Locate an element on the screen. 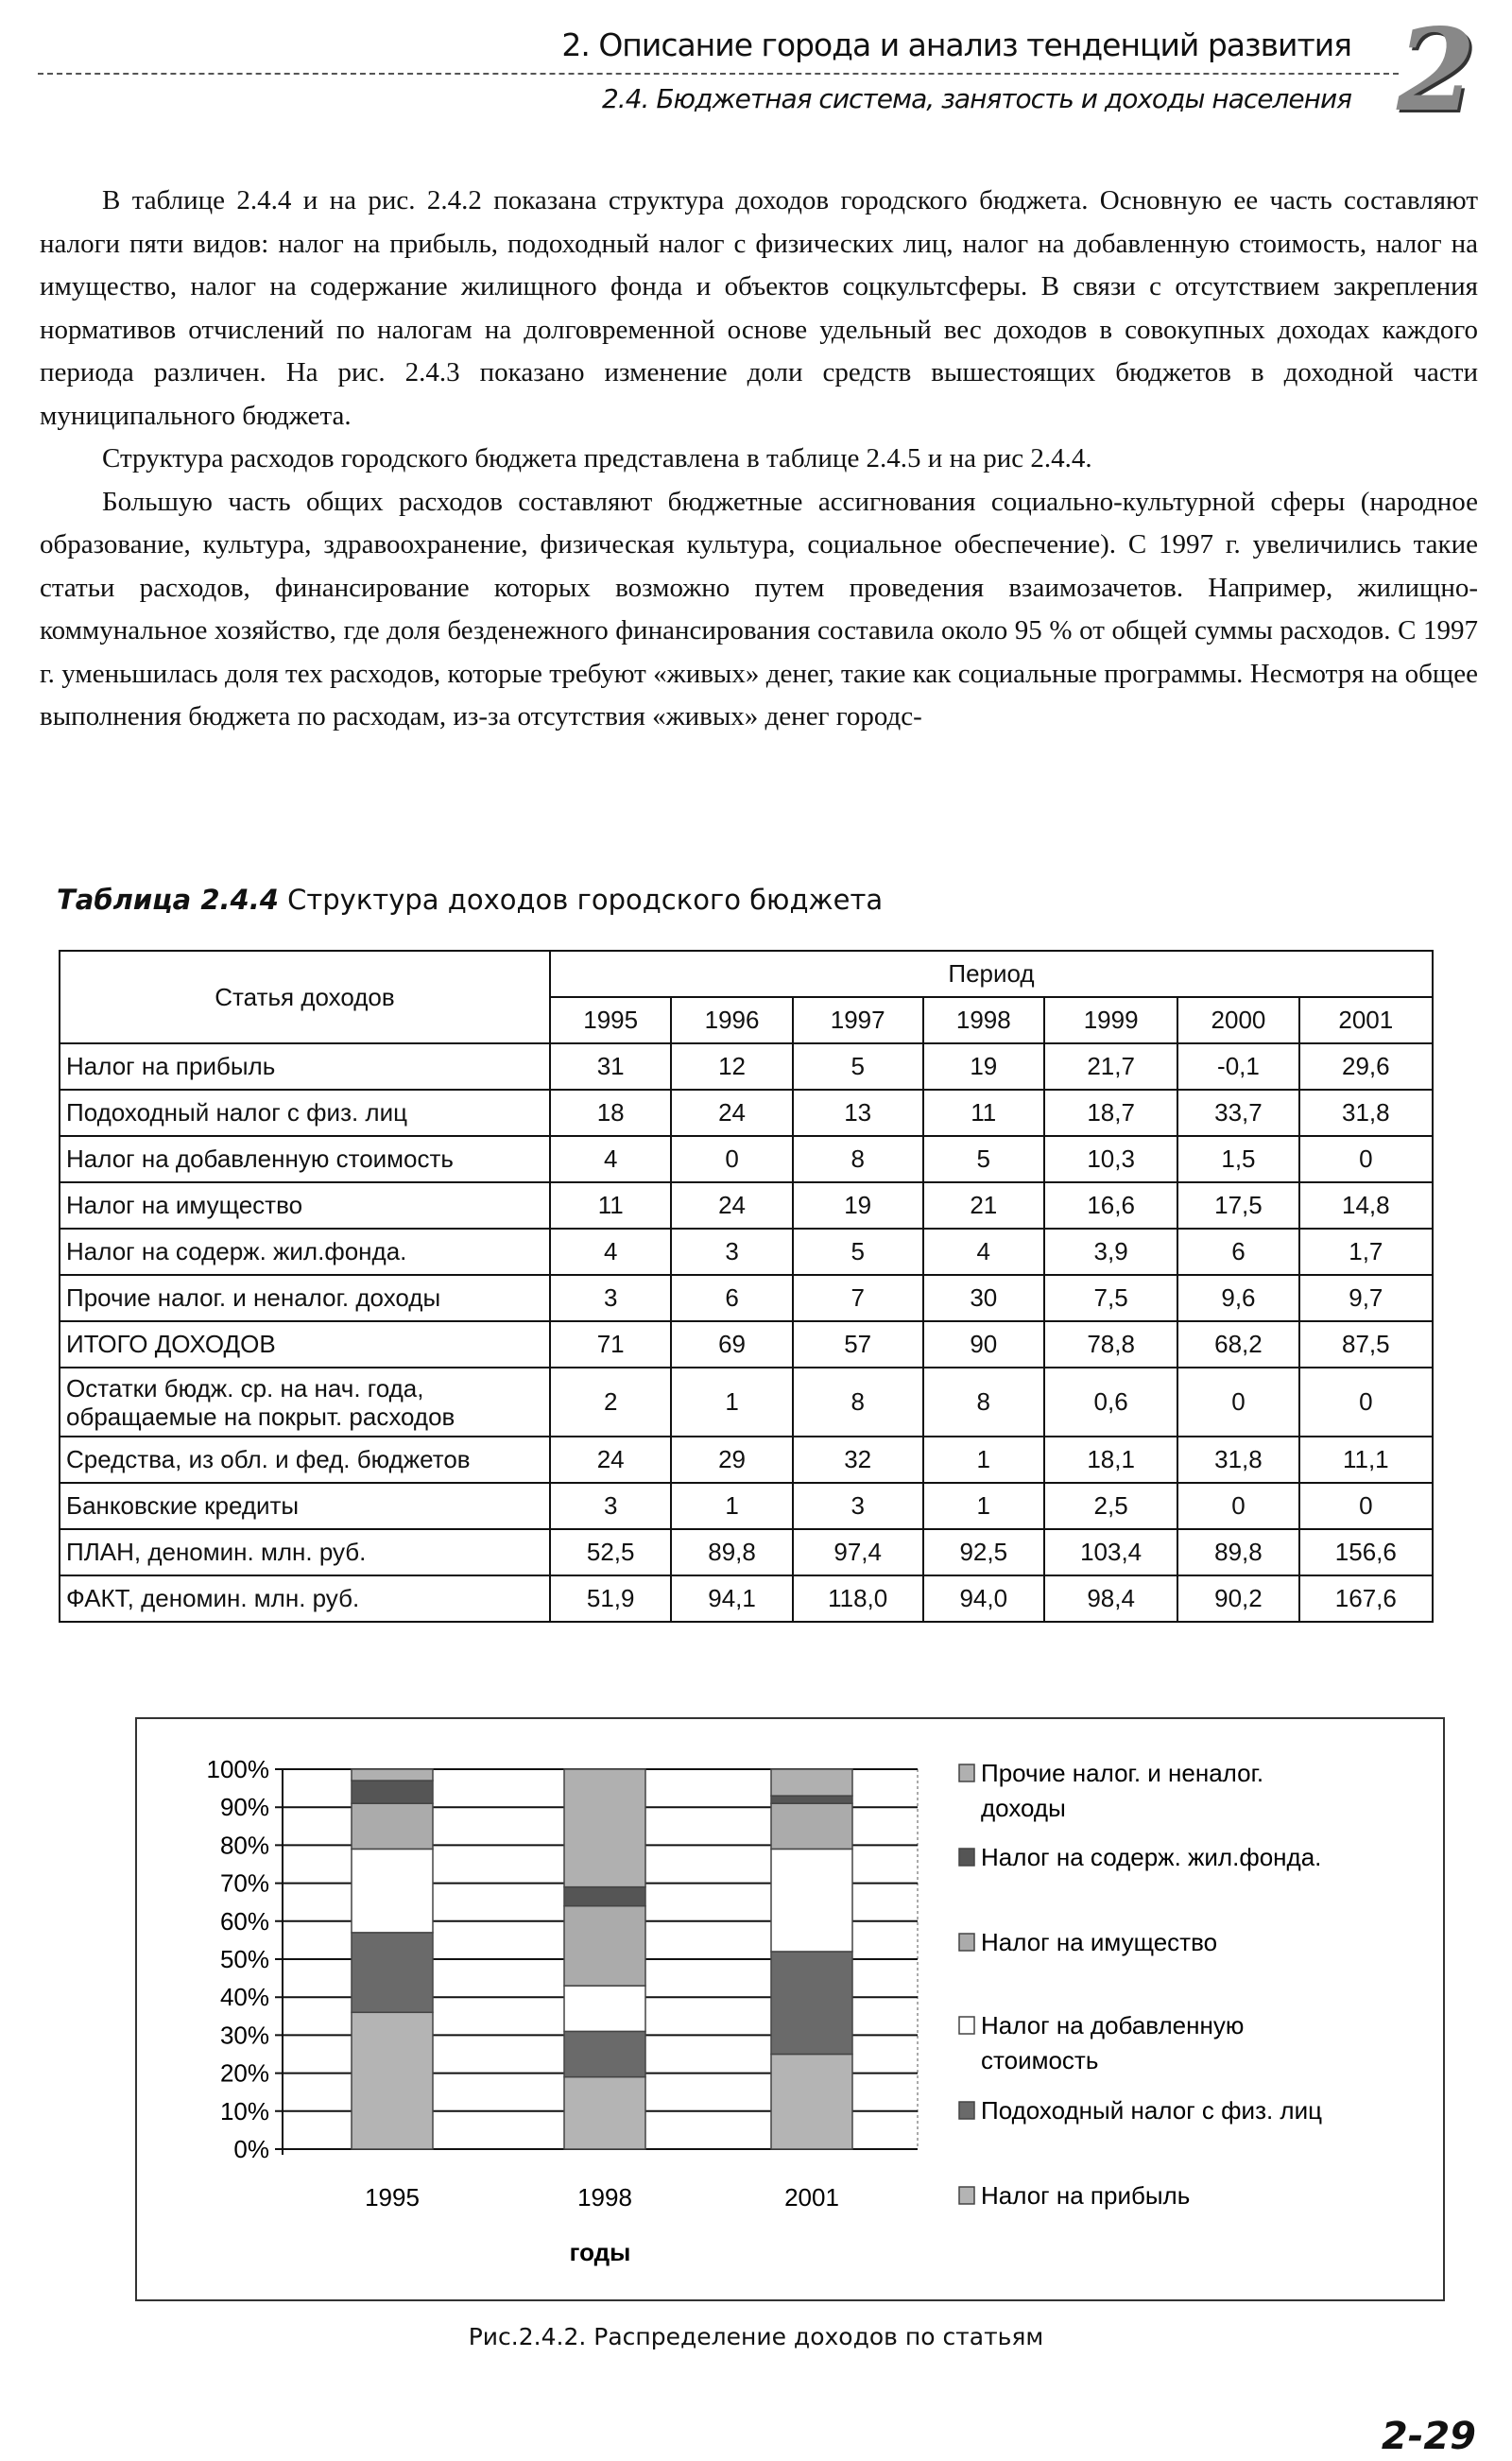 The width and height of the screenshot is (1512, 2461). table-cell: 12 is located at coordinates (732, 1066).